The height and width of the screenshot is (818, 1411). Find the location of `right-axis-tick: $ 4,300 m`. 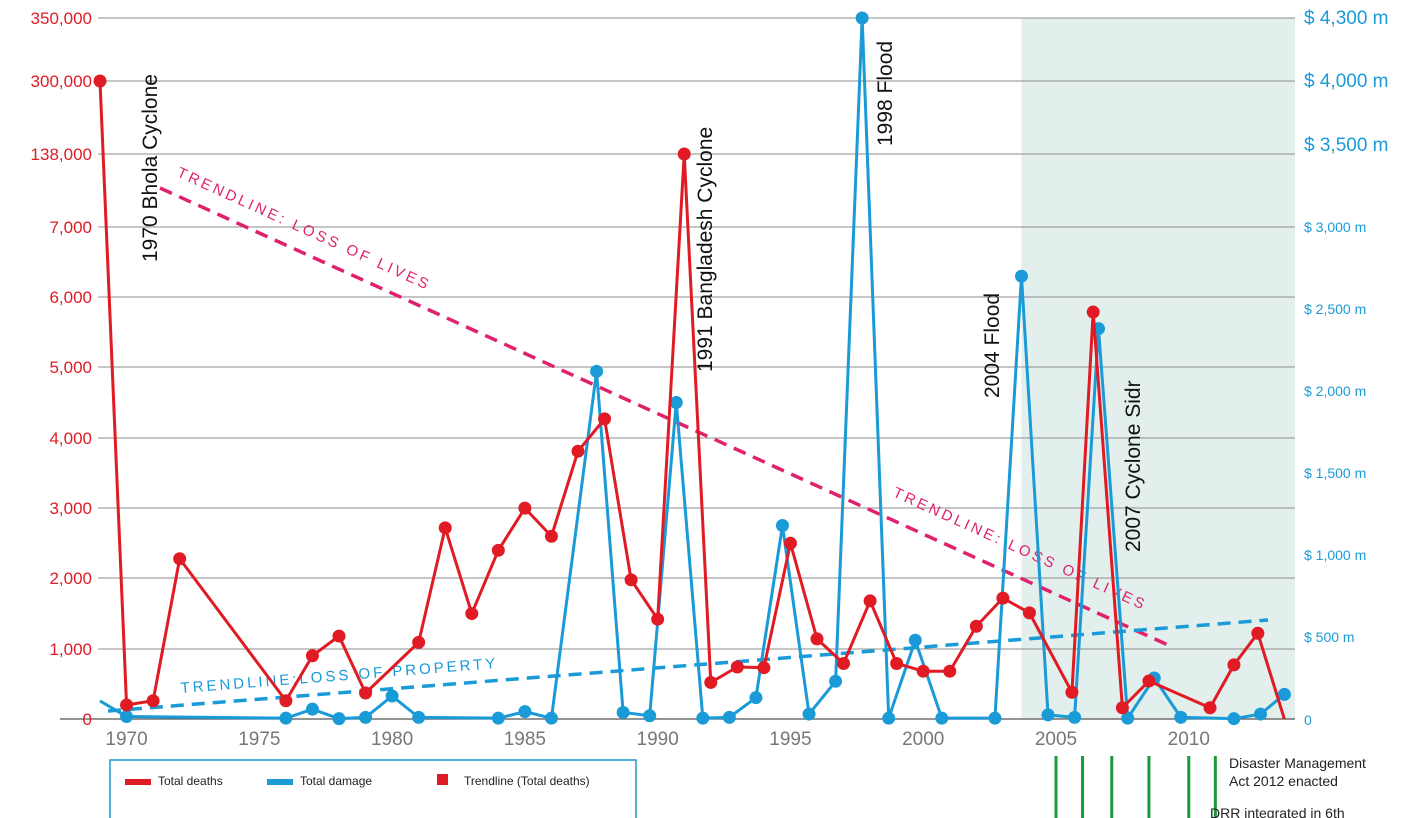

right-axis-tick: $ 4,300 m is located at coordinates (1346, 18).